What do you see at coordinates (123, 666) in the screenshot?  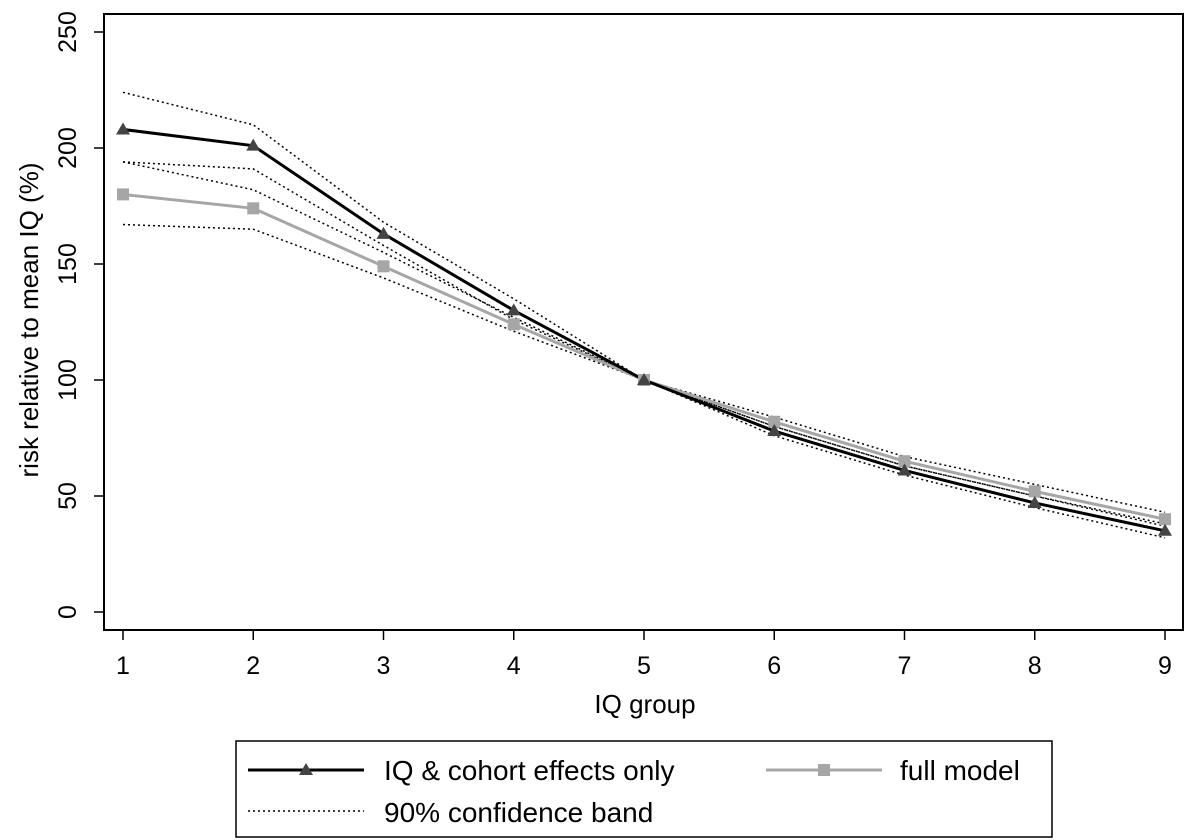 I see `x-tick-label-1: 1` at bounding box center [123, 666].